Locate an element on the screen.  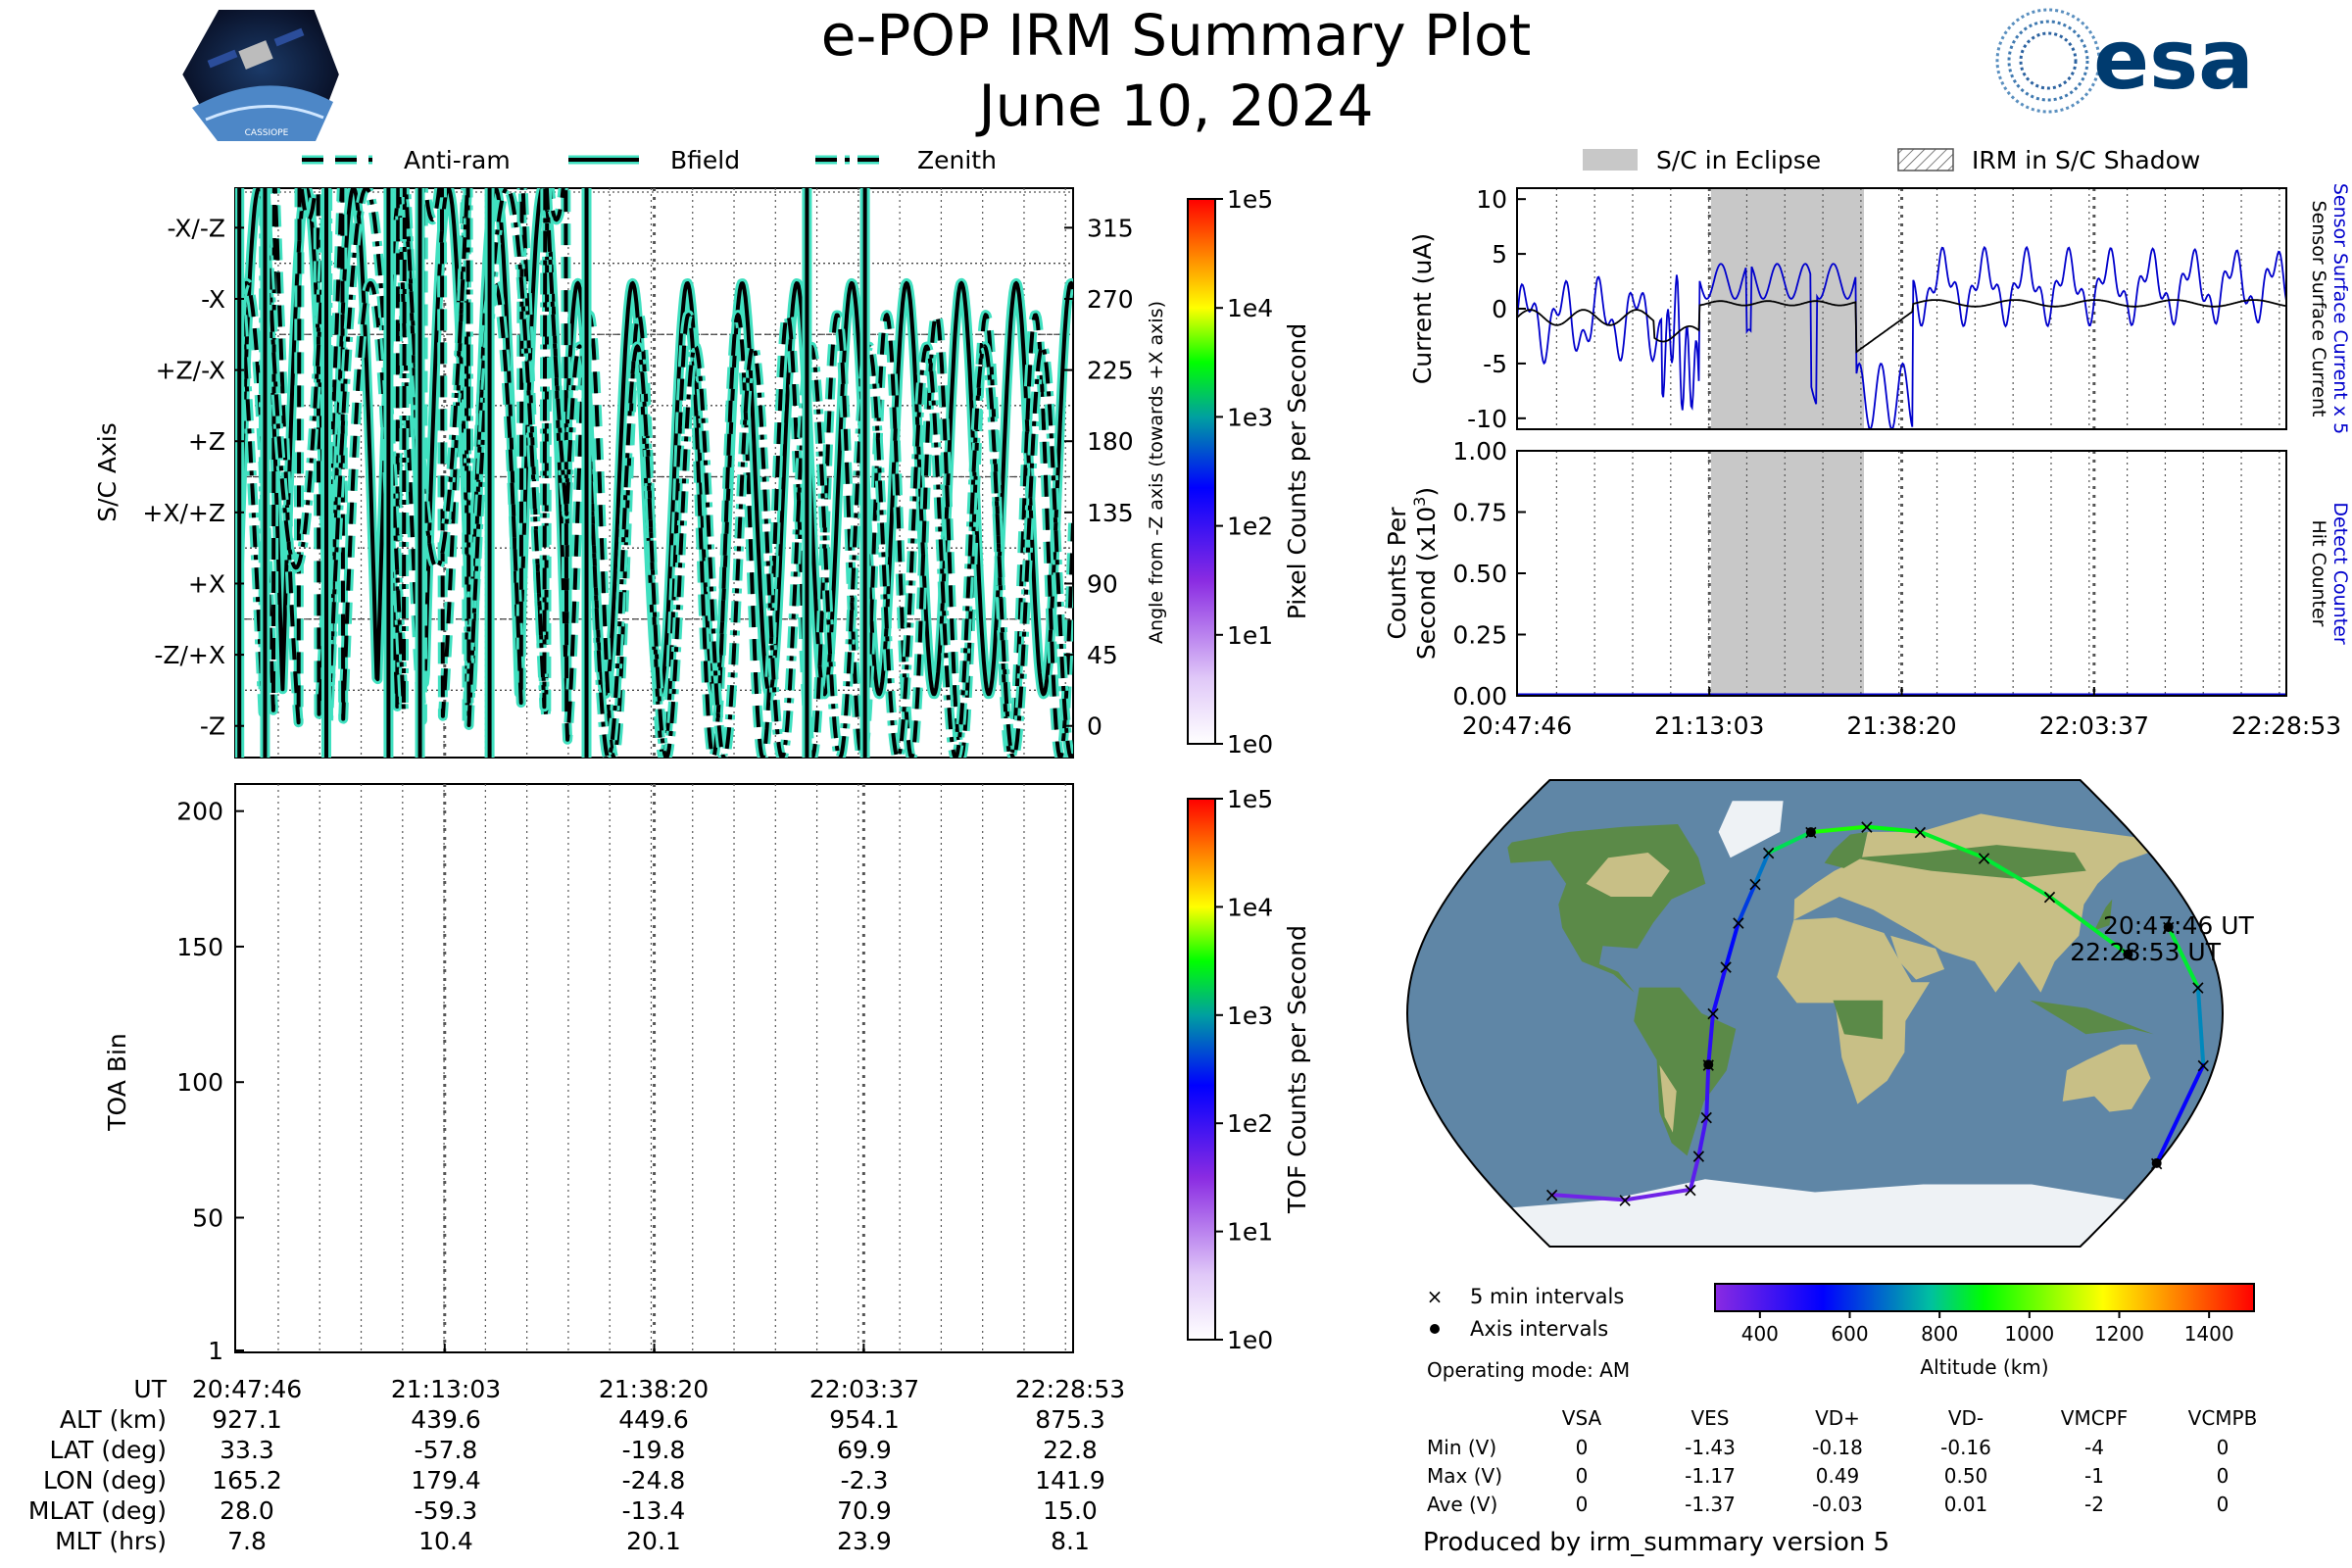
angle-axis-label: +Z is located at coordinates (206, 441).